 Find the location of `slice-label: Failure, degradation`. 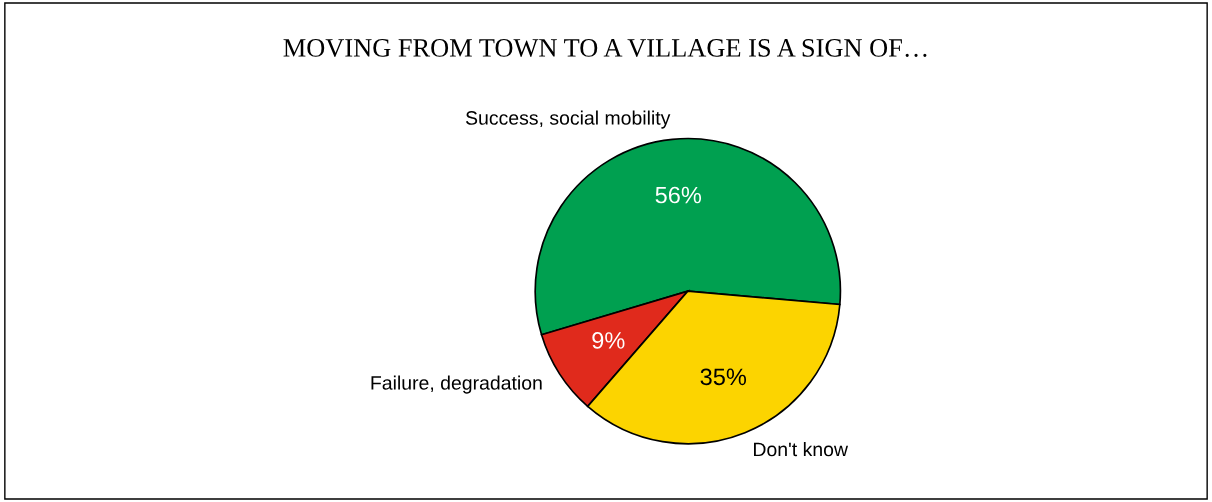

slice-label: Failure, degradation is located at coordinates (456, 384).